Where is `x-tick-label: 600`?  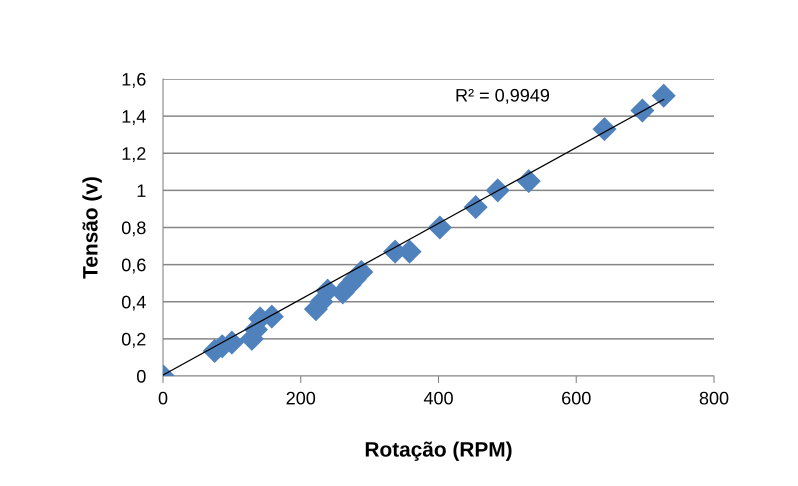 x-tick-label: 600 is located at coordinates (576, 398).